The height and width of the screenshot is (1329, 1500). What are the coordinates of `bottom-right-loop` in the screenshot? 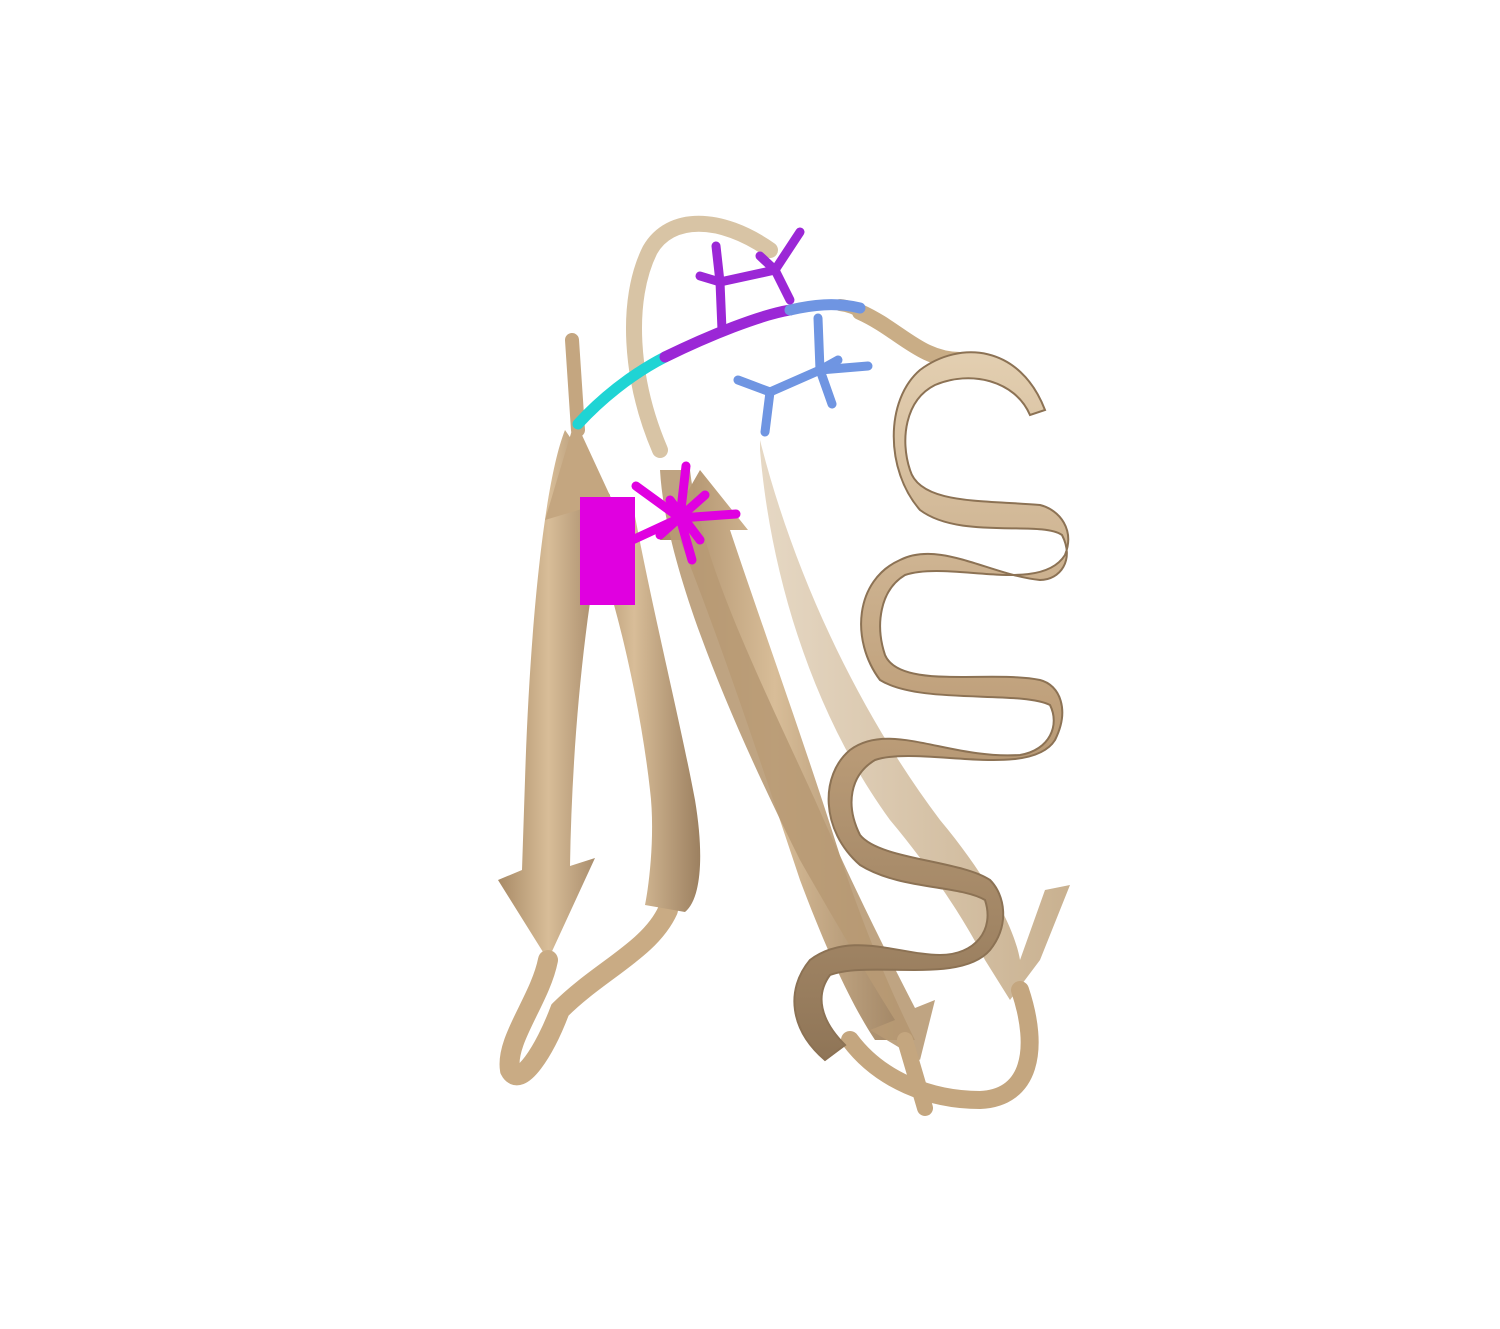 It's located at (940, 1045).